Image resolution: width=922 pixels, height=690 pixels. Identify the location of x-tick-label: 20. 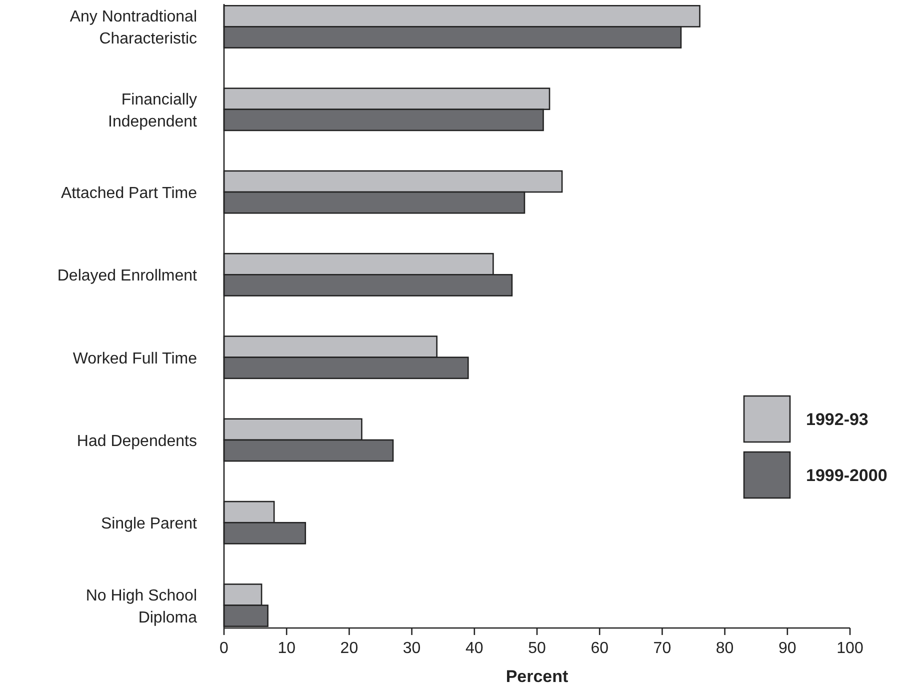
(349, 648).